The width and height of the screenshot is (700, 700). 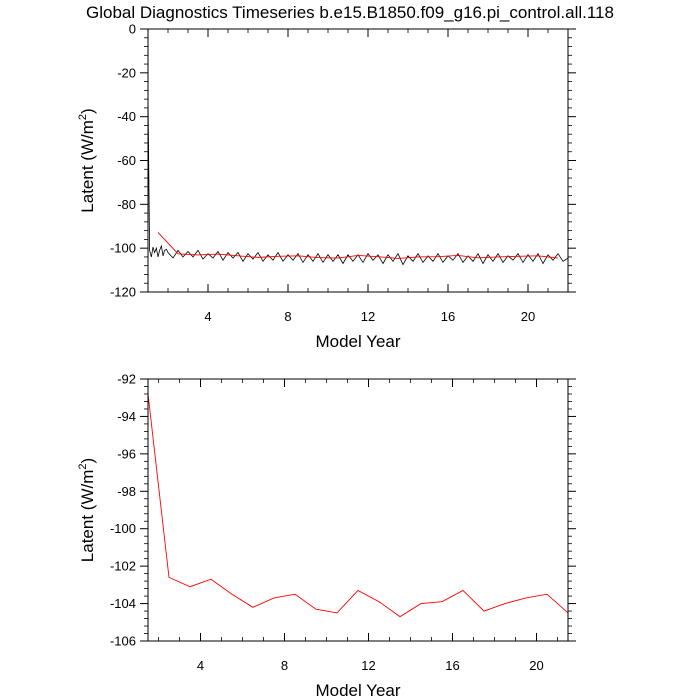 I want to click on y-tick-label: -60, so click(x=126, y=160).